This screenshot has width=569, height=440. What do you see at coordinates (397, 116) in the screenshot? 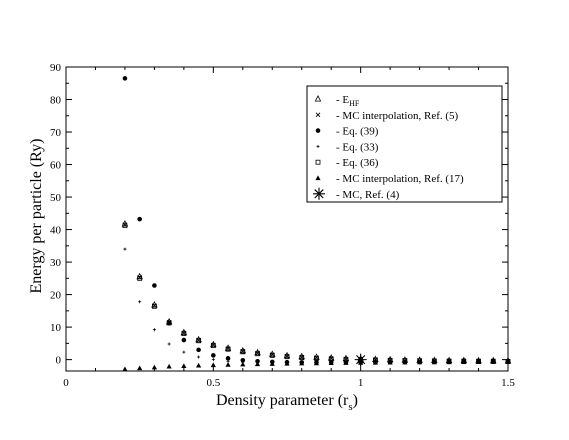
I see `legend-label: - MC interpolation, Ref. (5)` at bounding box center [397, 116].